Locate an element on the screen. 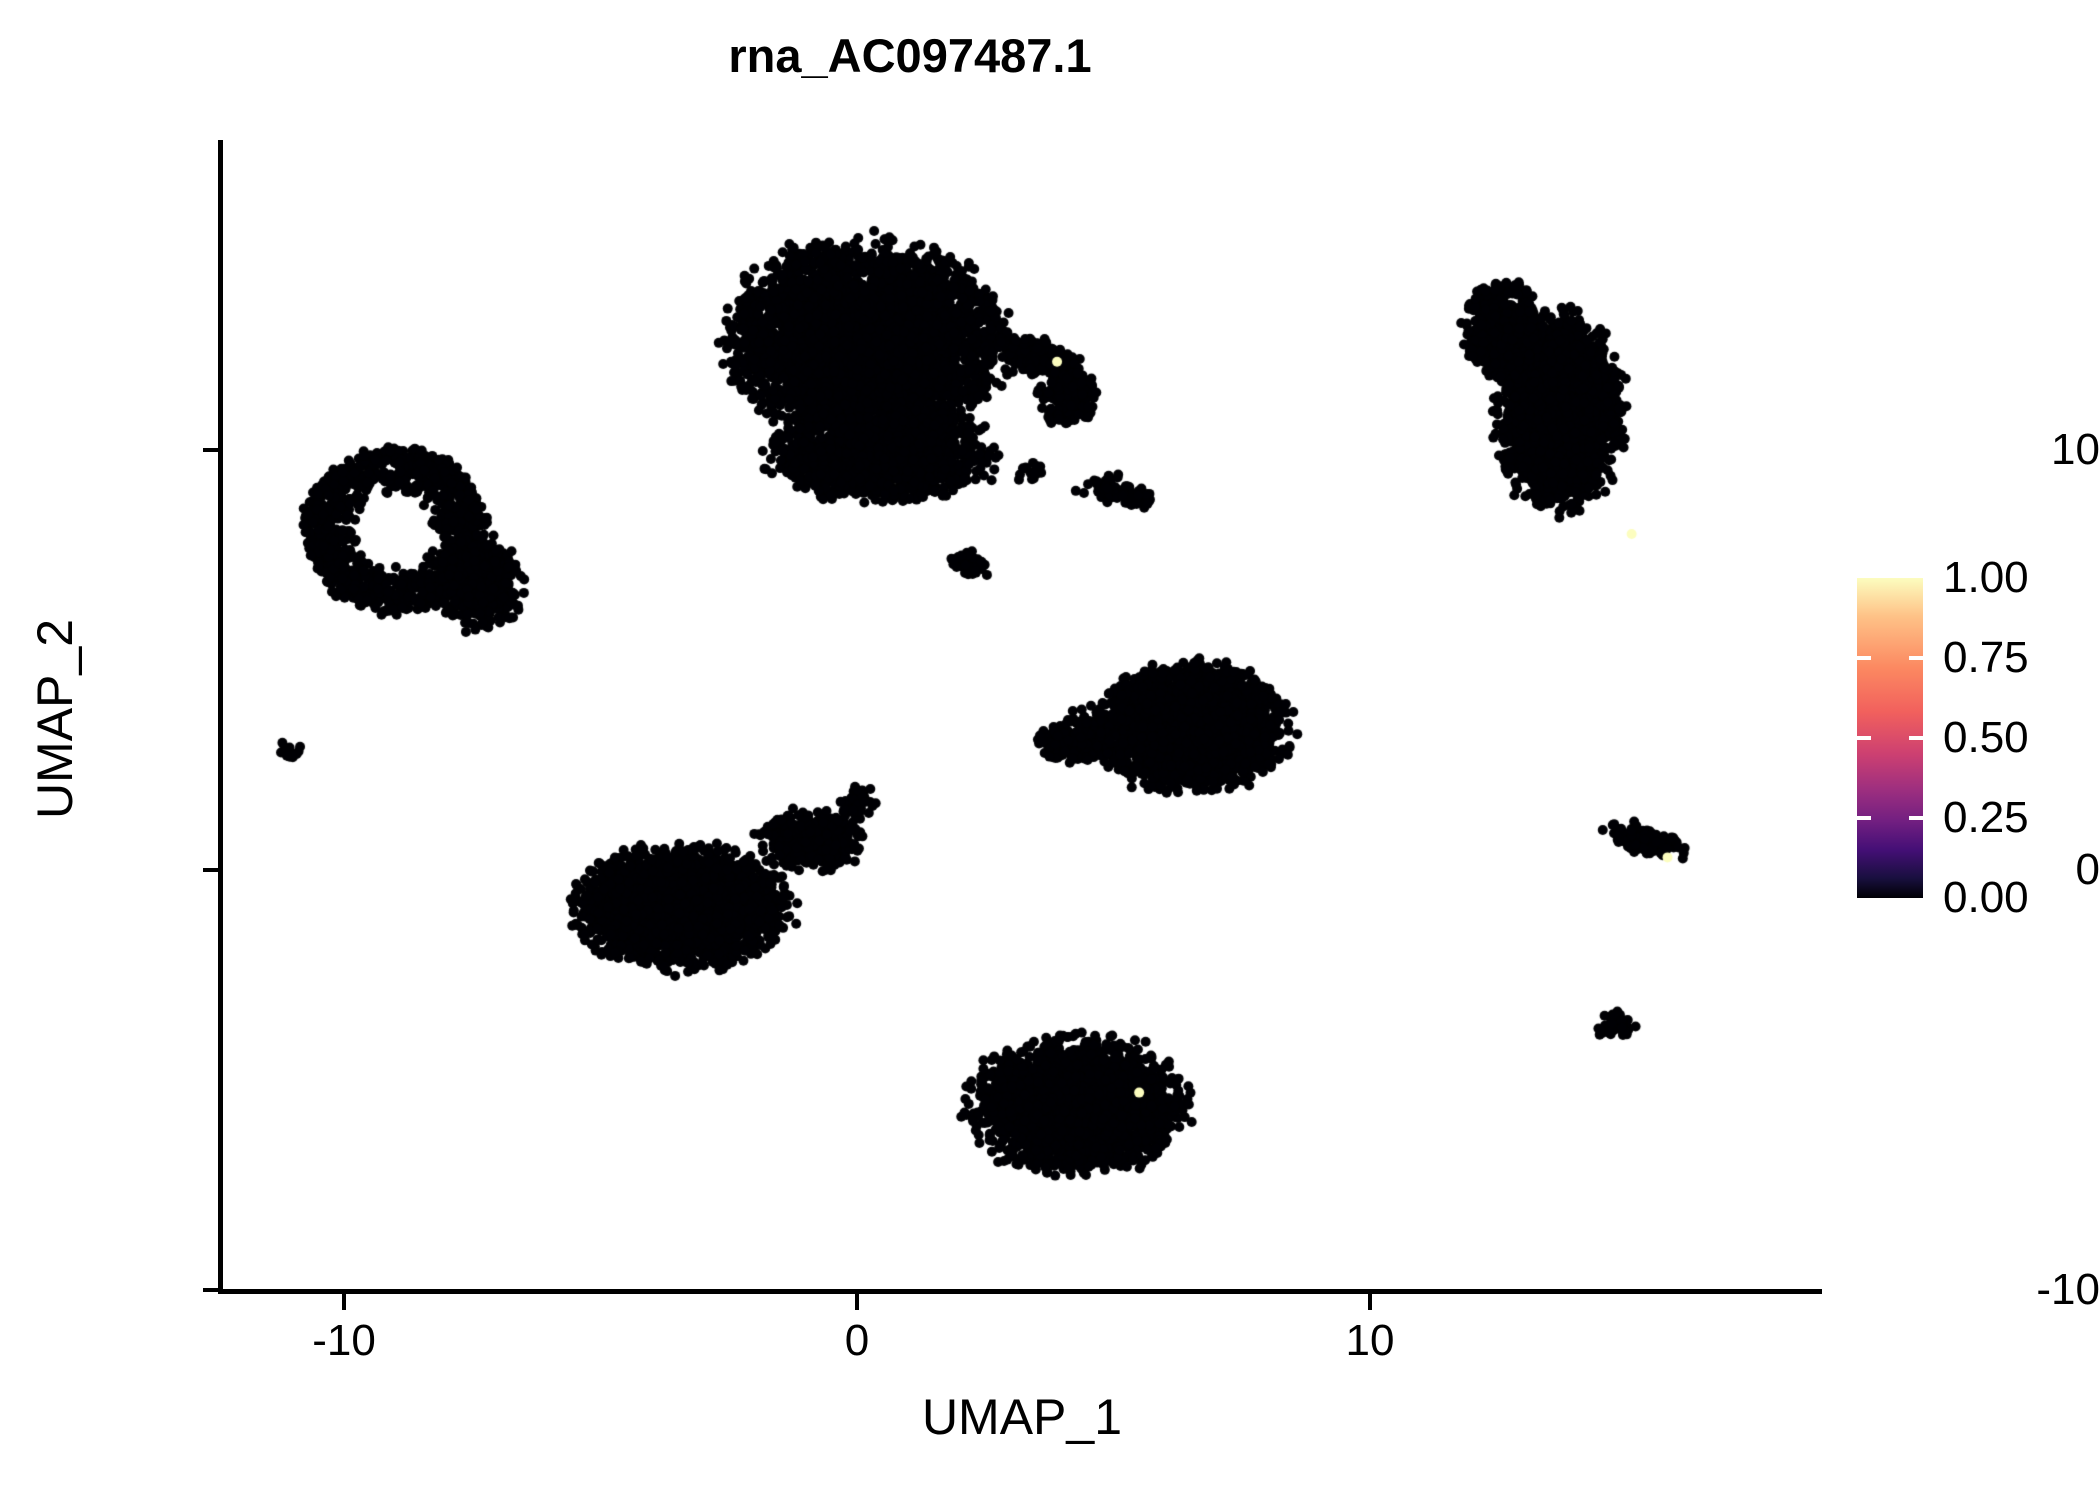  y-tick-label: 10 is located at coordinates (2075, 449).